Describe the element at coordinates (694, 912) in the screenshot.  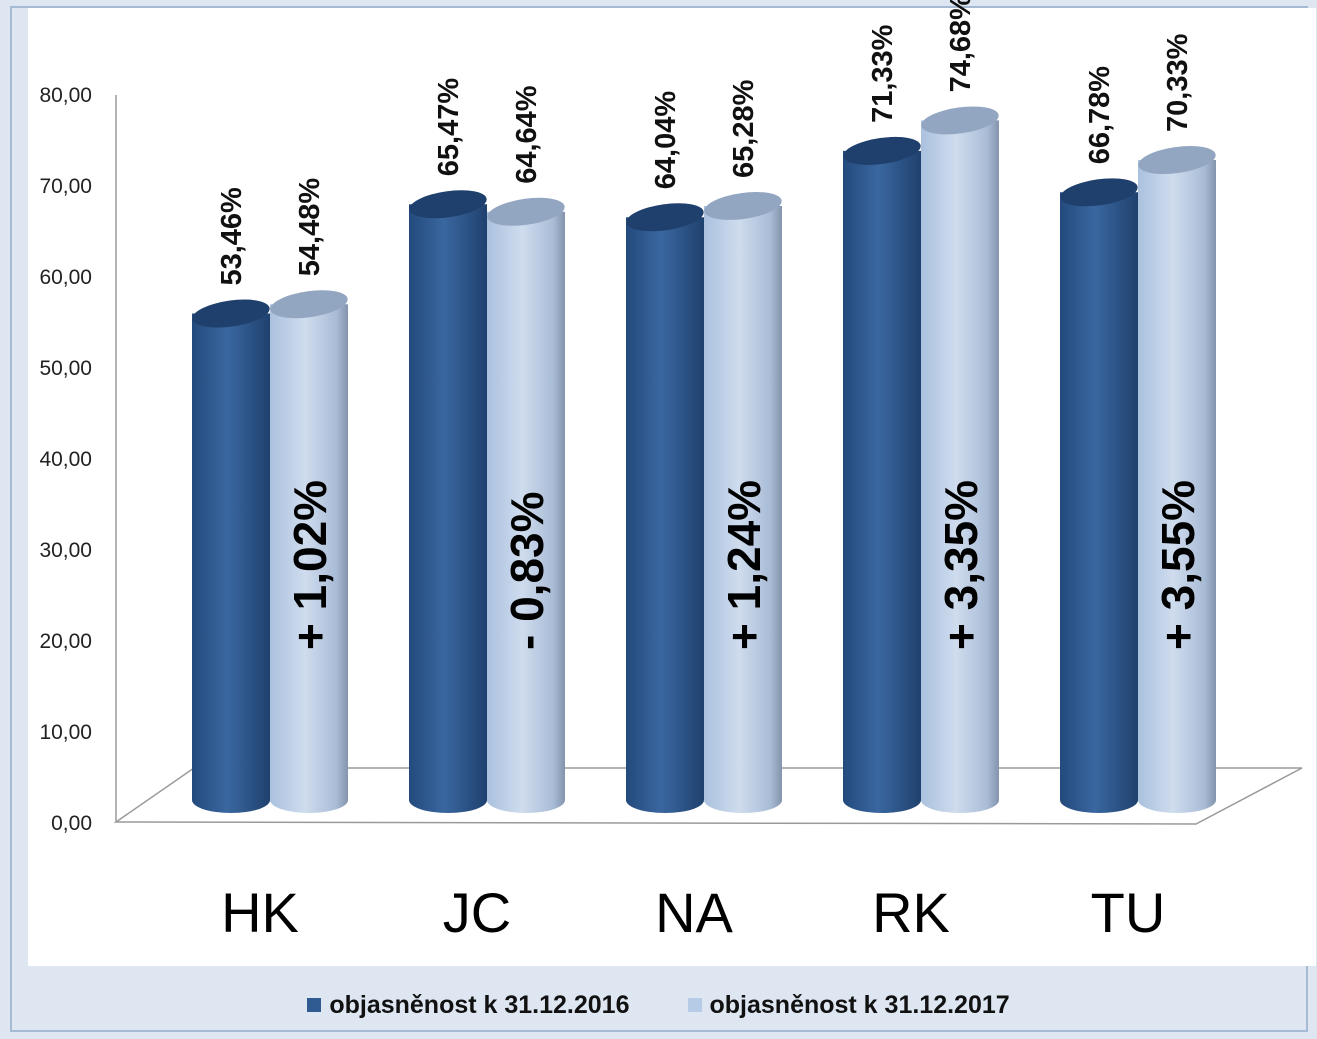
I see `category-label: NA` at that location.